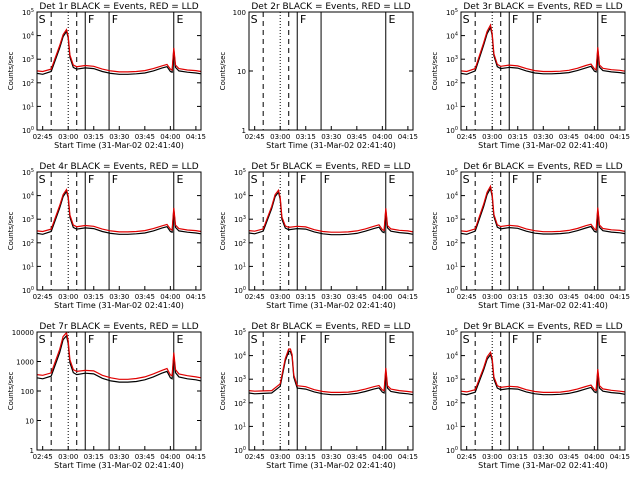  I want to click on chart-title: Det 8r BLACK = Events, RED = LLD, so click(330, 327).